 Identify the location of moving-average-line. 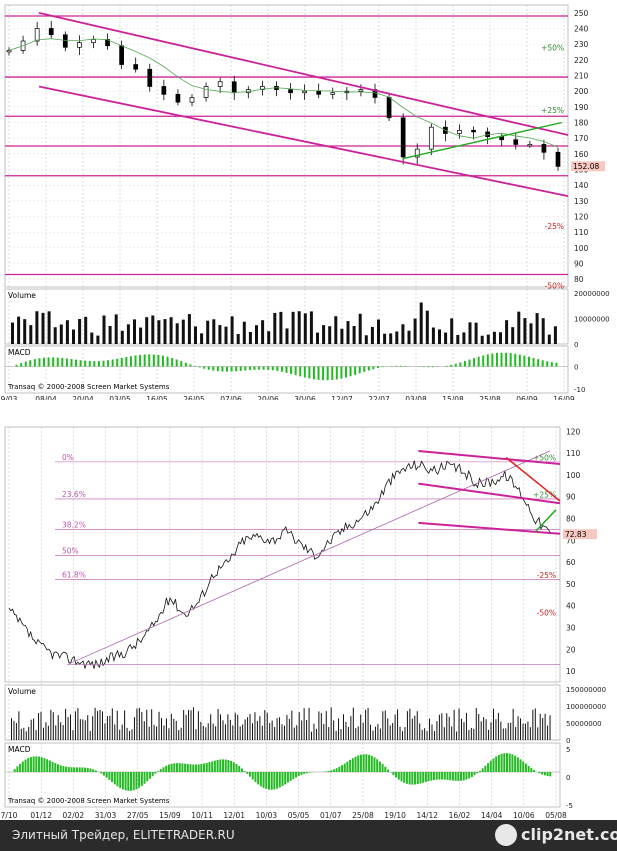
(283, 93).